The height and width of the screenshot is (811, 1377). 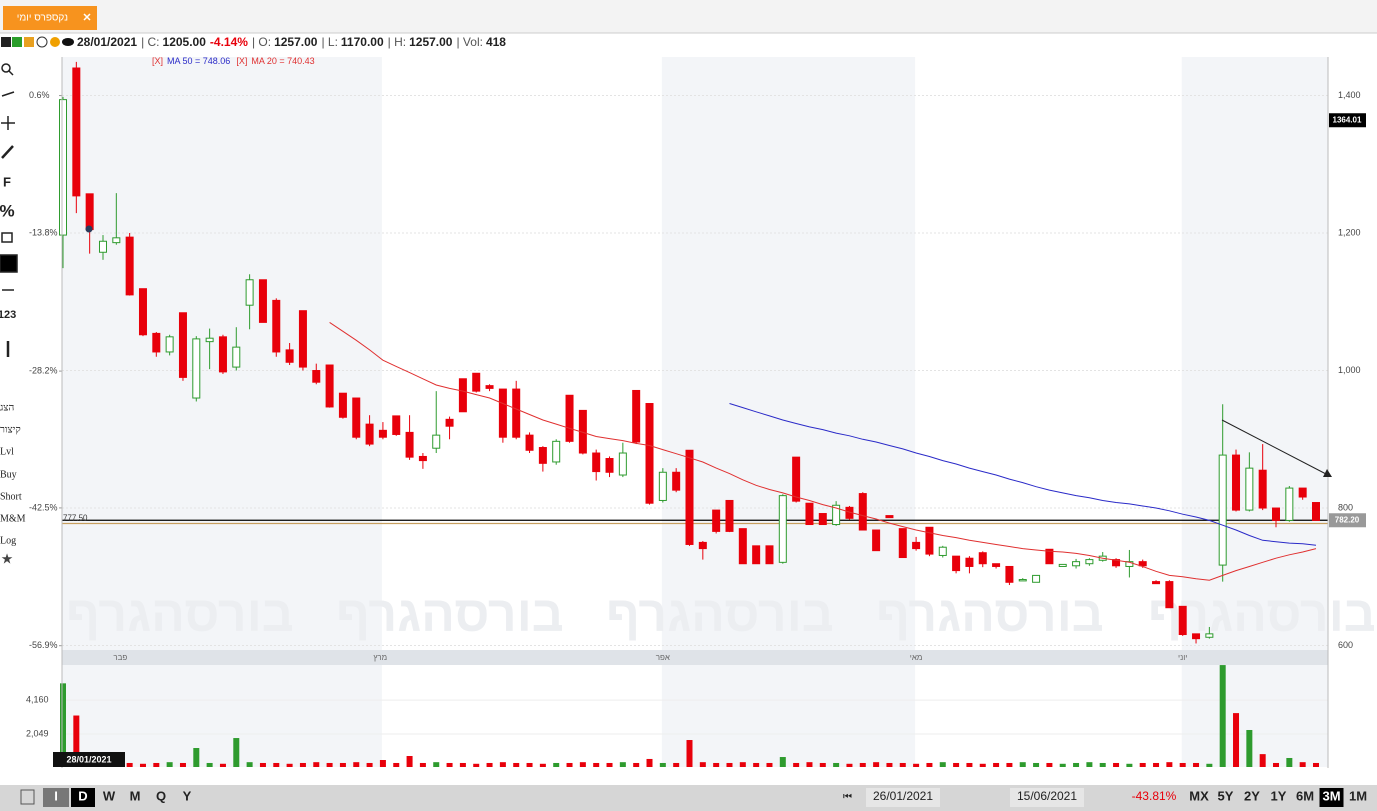 I want to click on save-icon, so click(x=27, y=797).